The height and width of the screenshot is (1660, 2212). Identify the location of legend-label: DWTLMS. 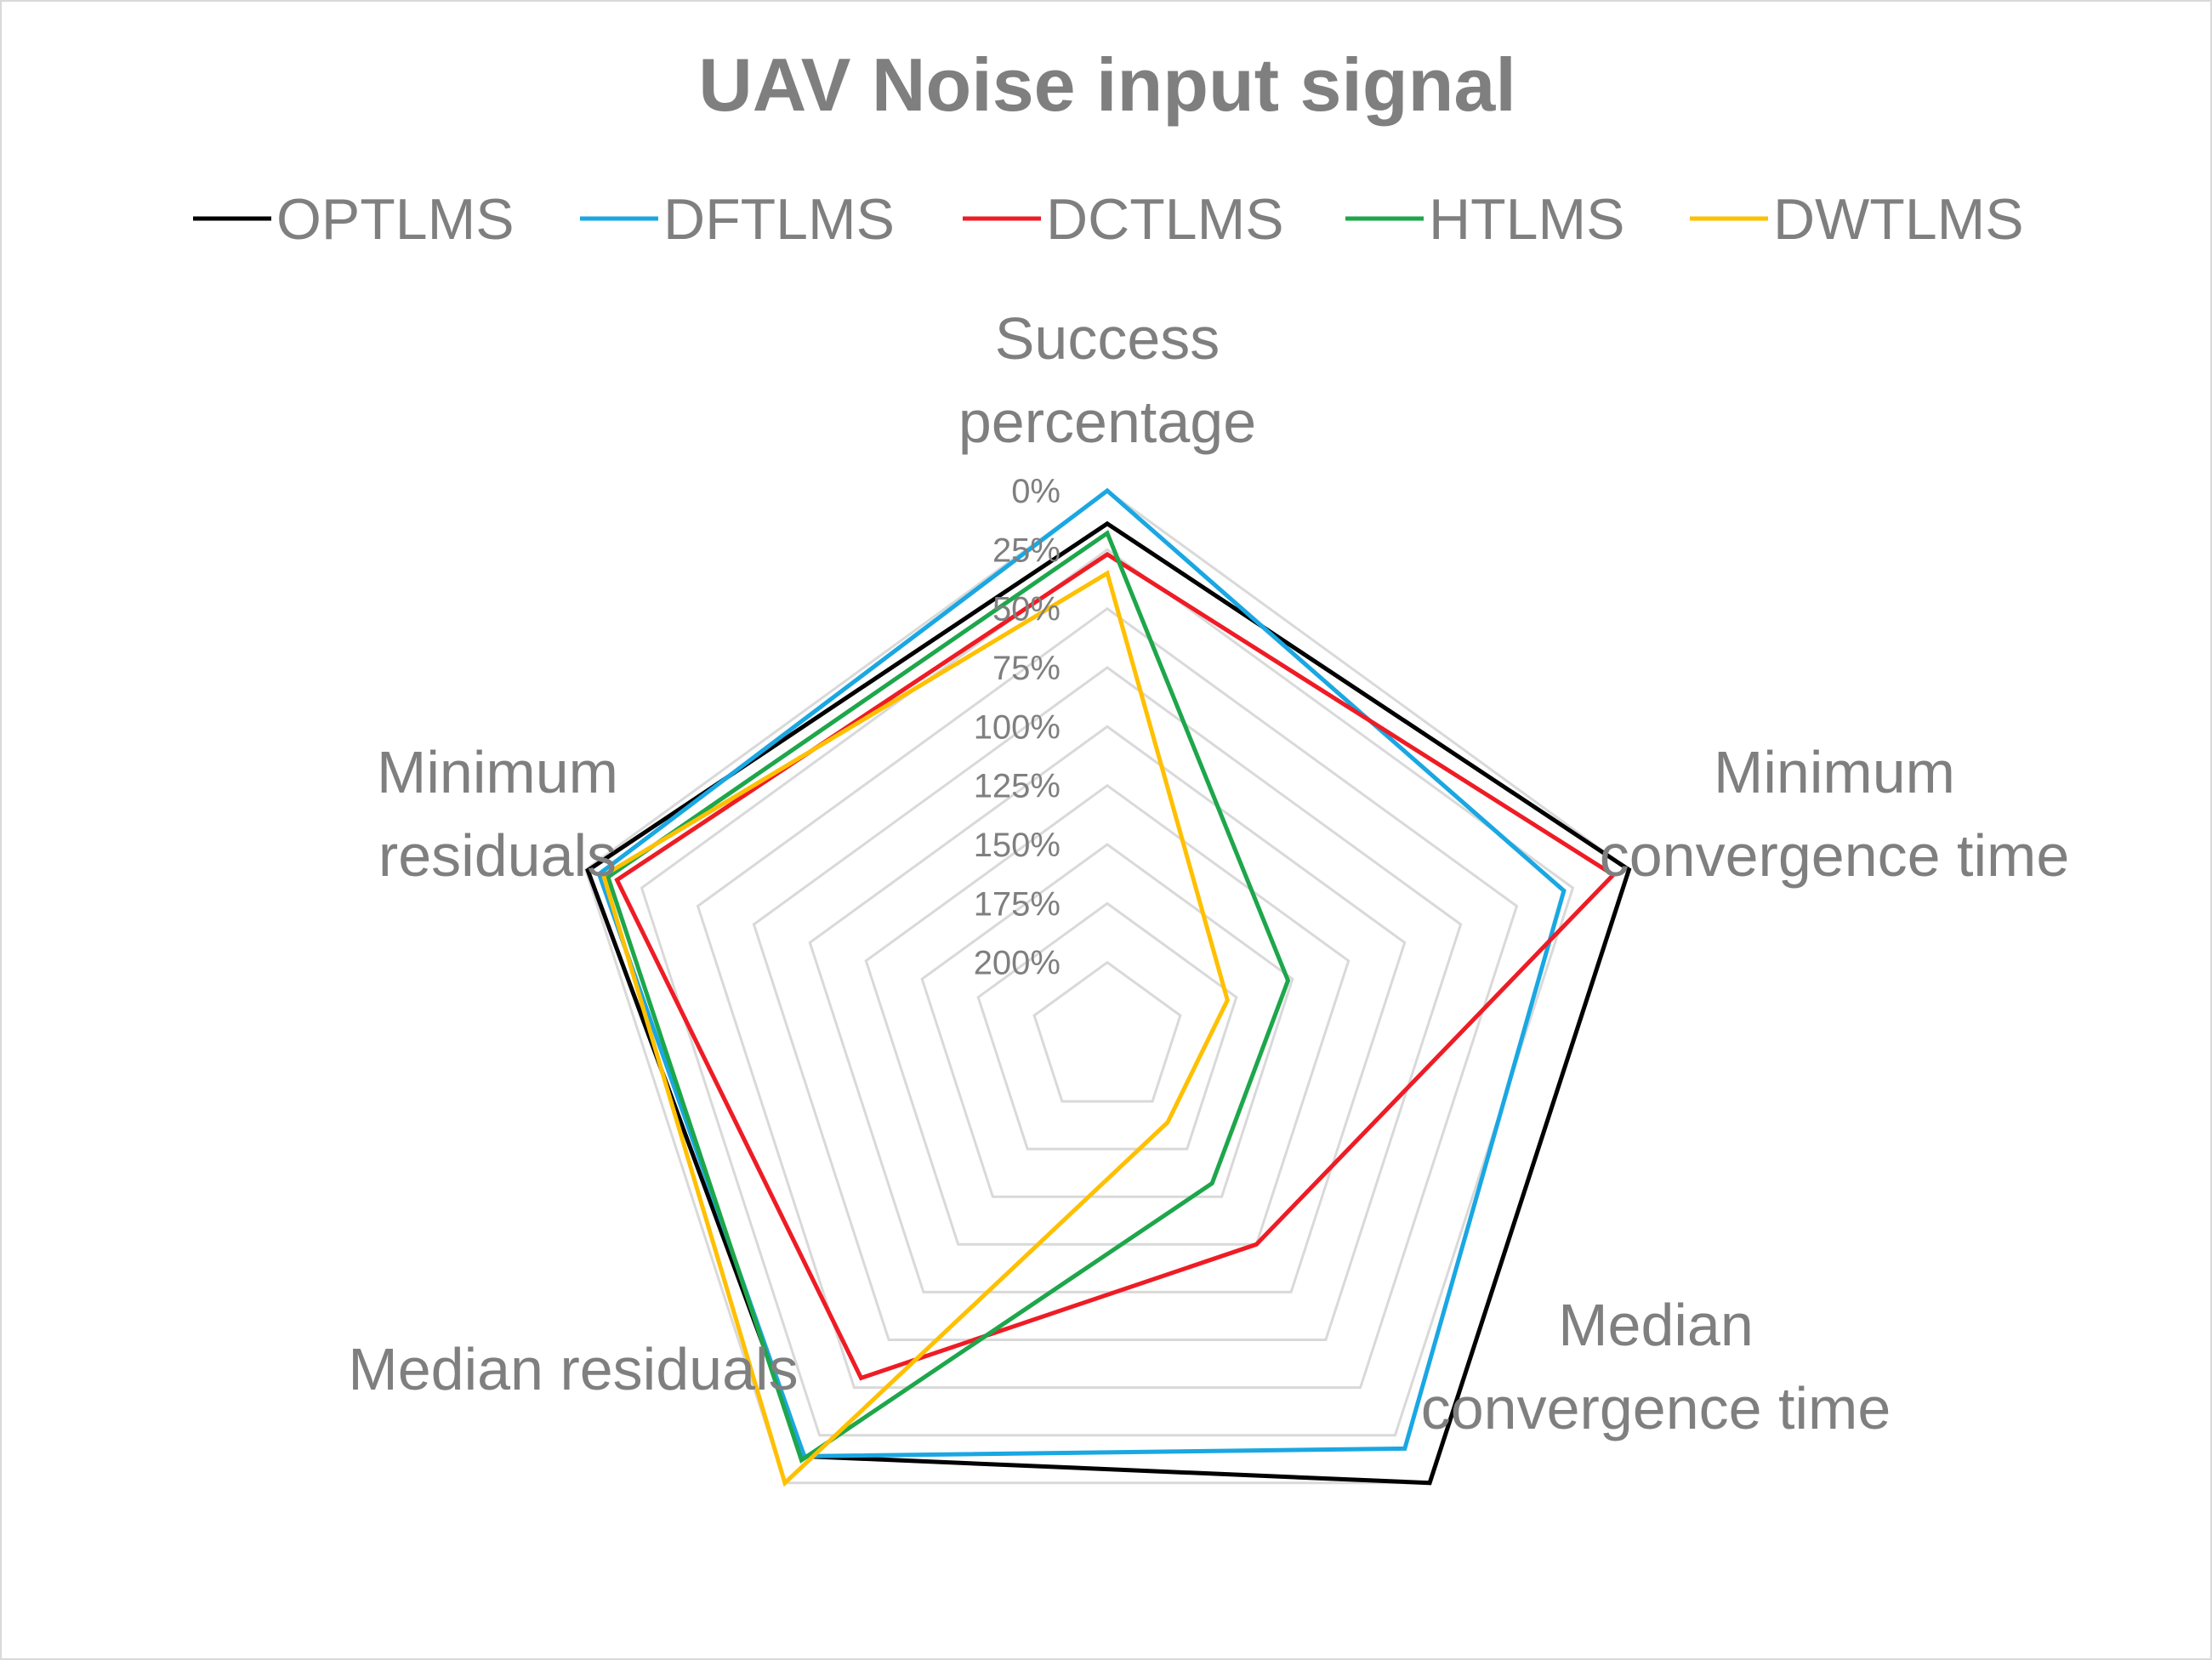
(1898, 219).